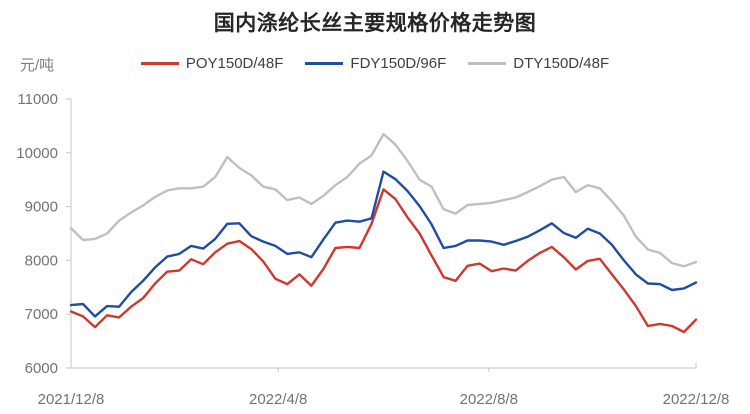 This screenshot has height=414, width=750. What do you see at coordinates (37, 153) in the screenshot?
I see `y-tick-label: 10000` at bounding box center [37, 153].